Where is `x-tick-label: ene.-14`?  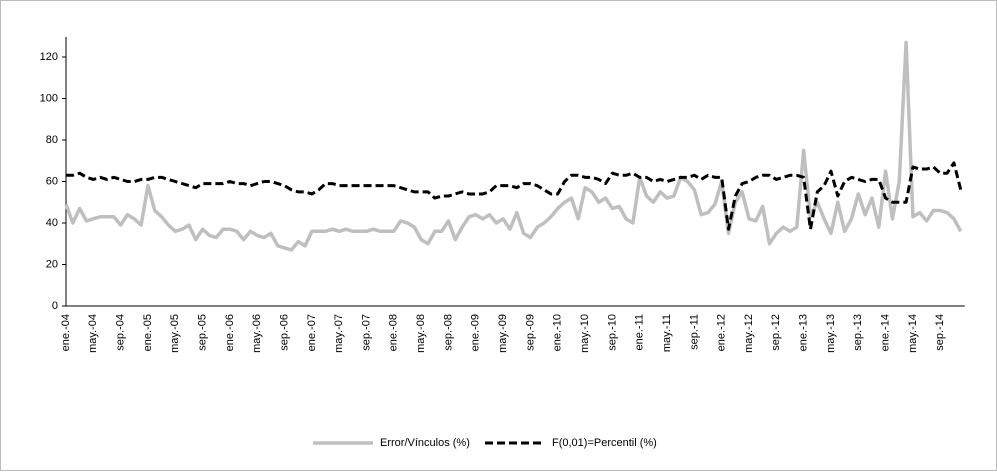 x-tick-label: ene.-14 is located at coordinates (886, 332).